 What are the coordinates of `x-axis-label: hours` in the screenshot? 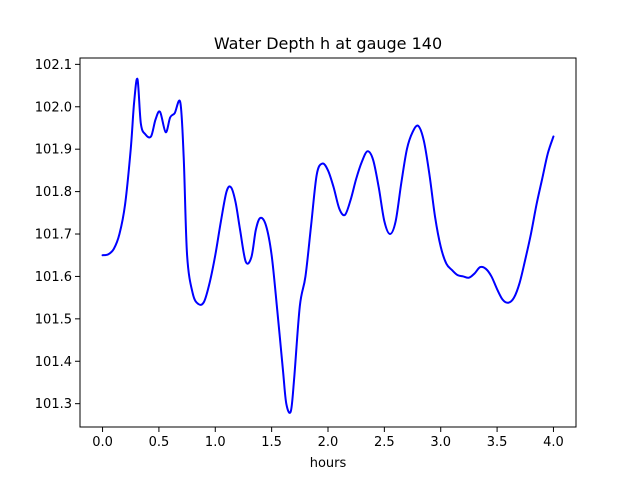 It's located at (328, 463).